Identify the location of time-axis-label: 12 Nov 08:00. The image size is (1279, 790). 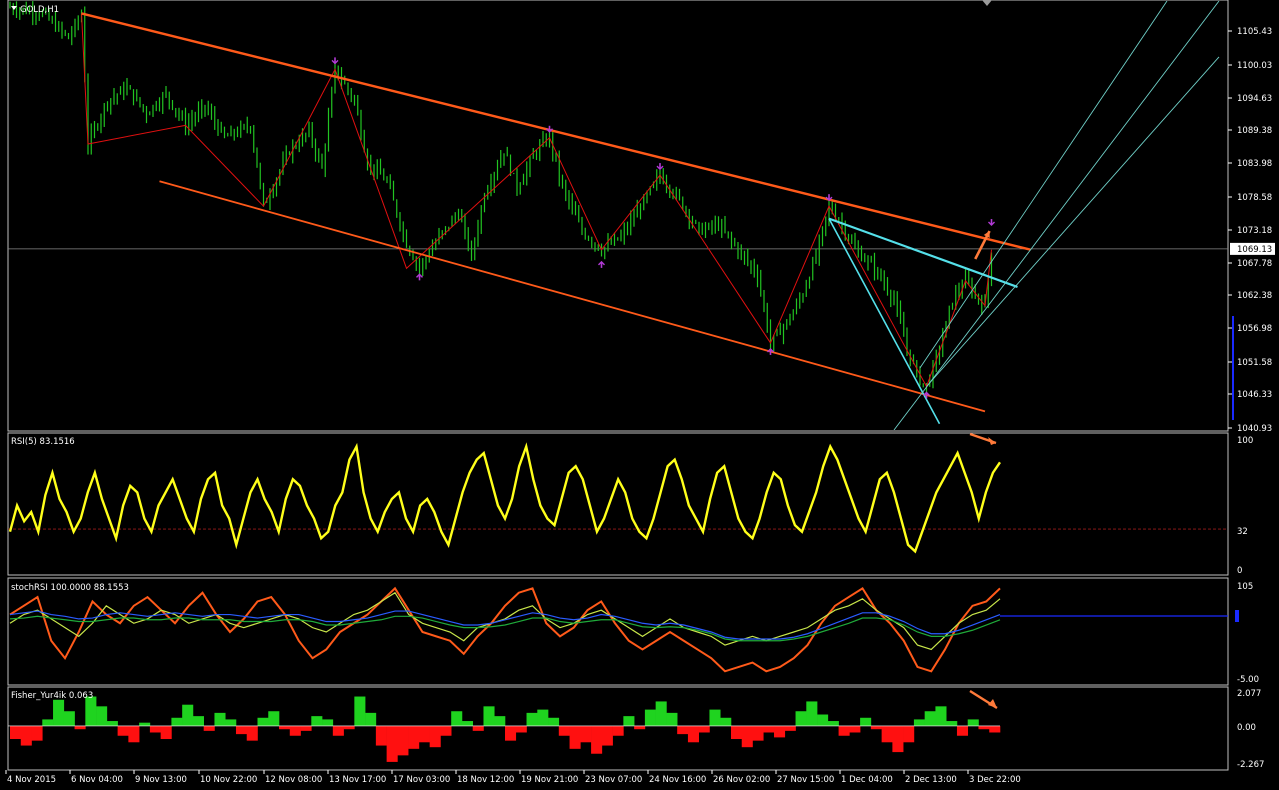
(293, 780).